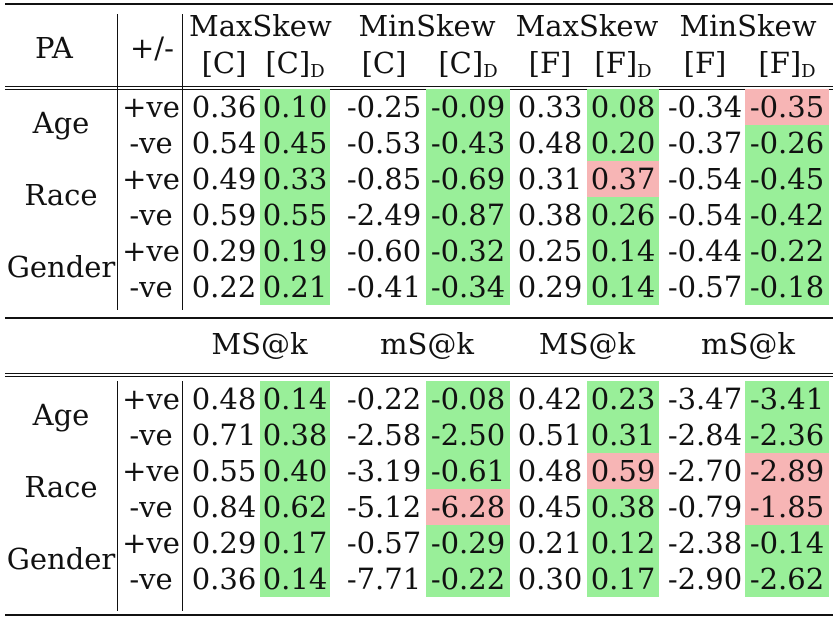 This screenshot has width=839, height=620. I want to click on top-cell-4-6: -0.44, so click(705, 251).